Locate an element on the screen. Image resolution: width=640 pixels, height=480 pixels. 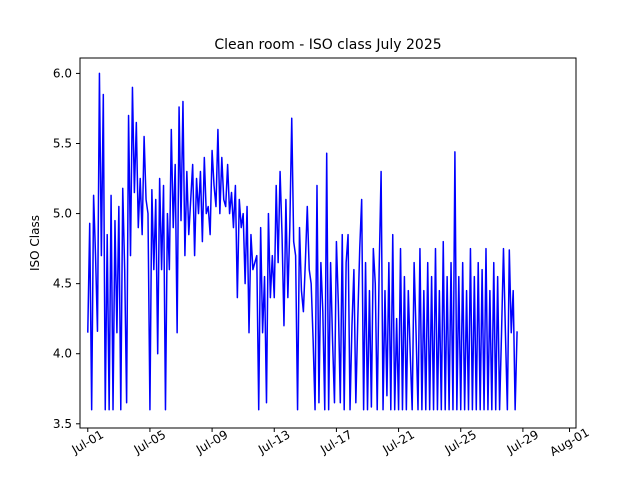
y-tick-label: 5.0 is located at coordinates (62, 214).